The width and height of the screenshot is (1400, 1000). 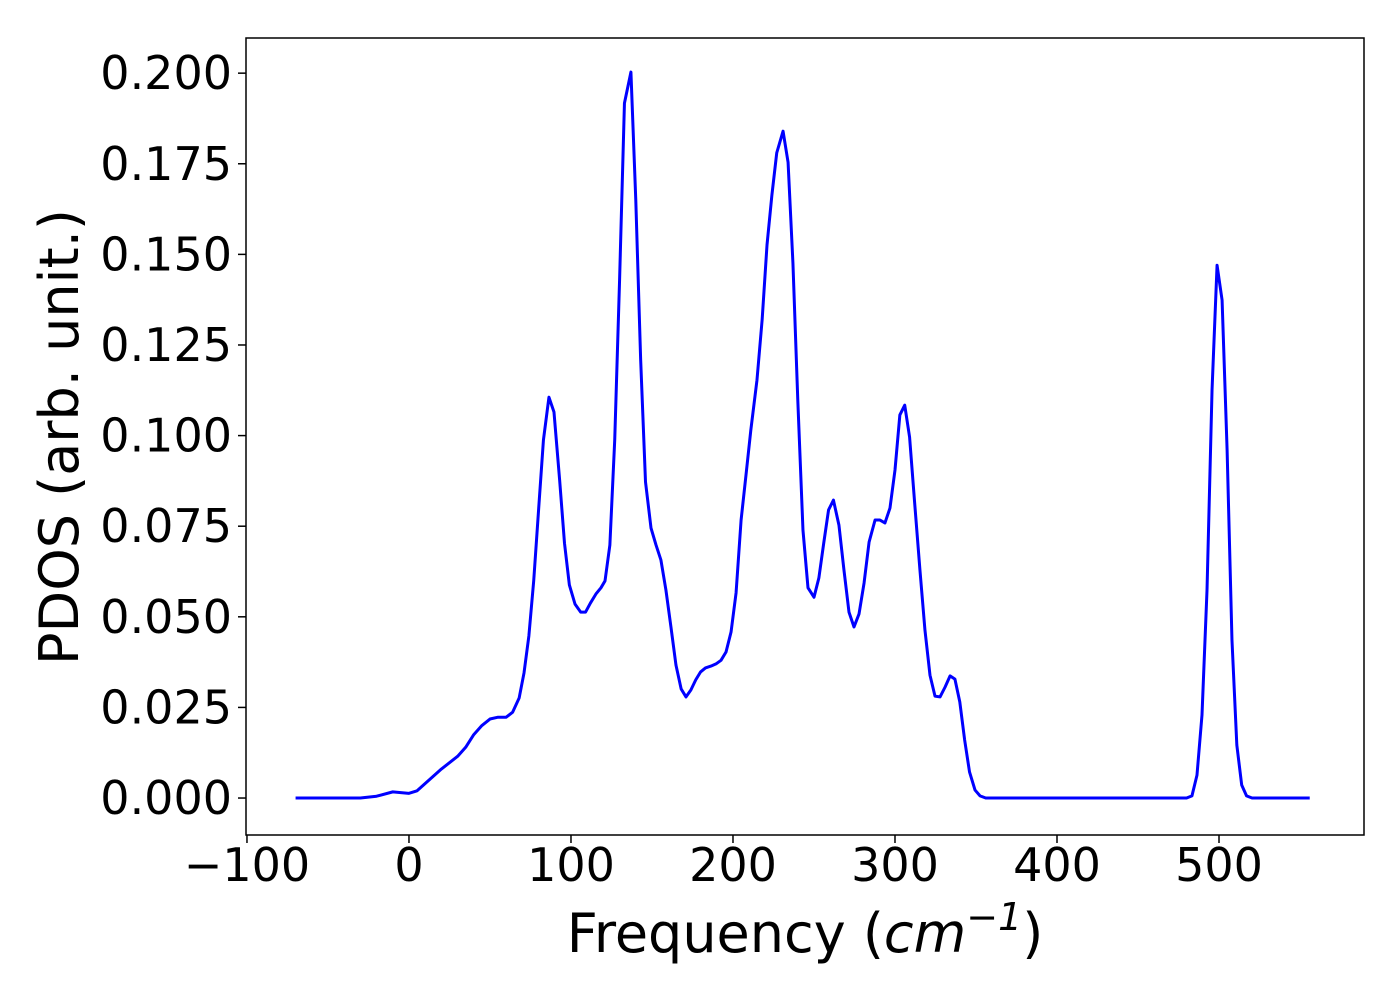 What do you see at coordinates (166, 707) in the screenshot?
I see `y-tick-label: 0.025` at bounding box center [166, 707].